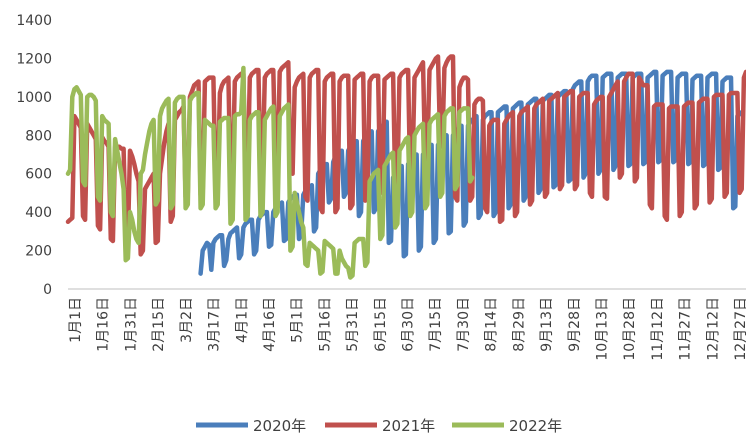 The width and height of the screenshot is (746, 435). Describe the element at coordinates (38, 136) in the screenshot. I see `y-tick-label: 800` at that location.